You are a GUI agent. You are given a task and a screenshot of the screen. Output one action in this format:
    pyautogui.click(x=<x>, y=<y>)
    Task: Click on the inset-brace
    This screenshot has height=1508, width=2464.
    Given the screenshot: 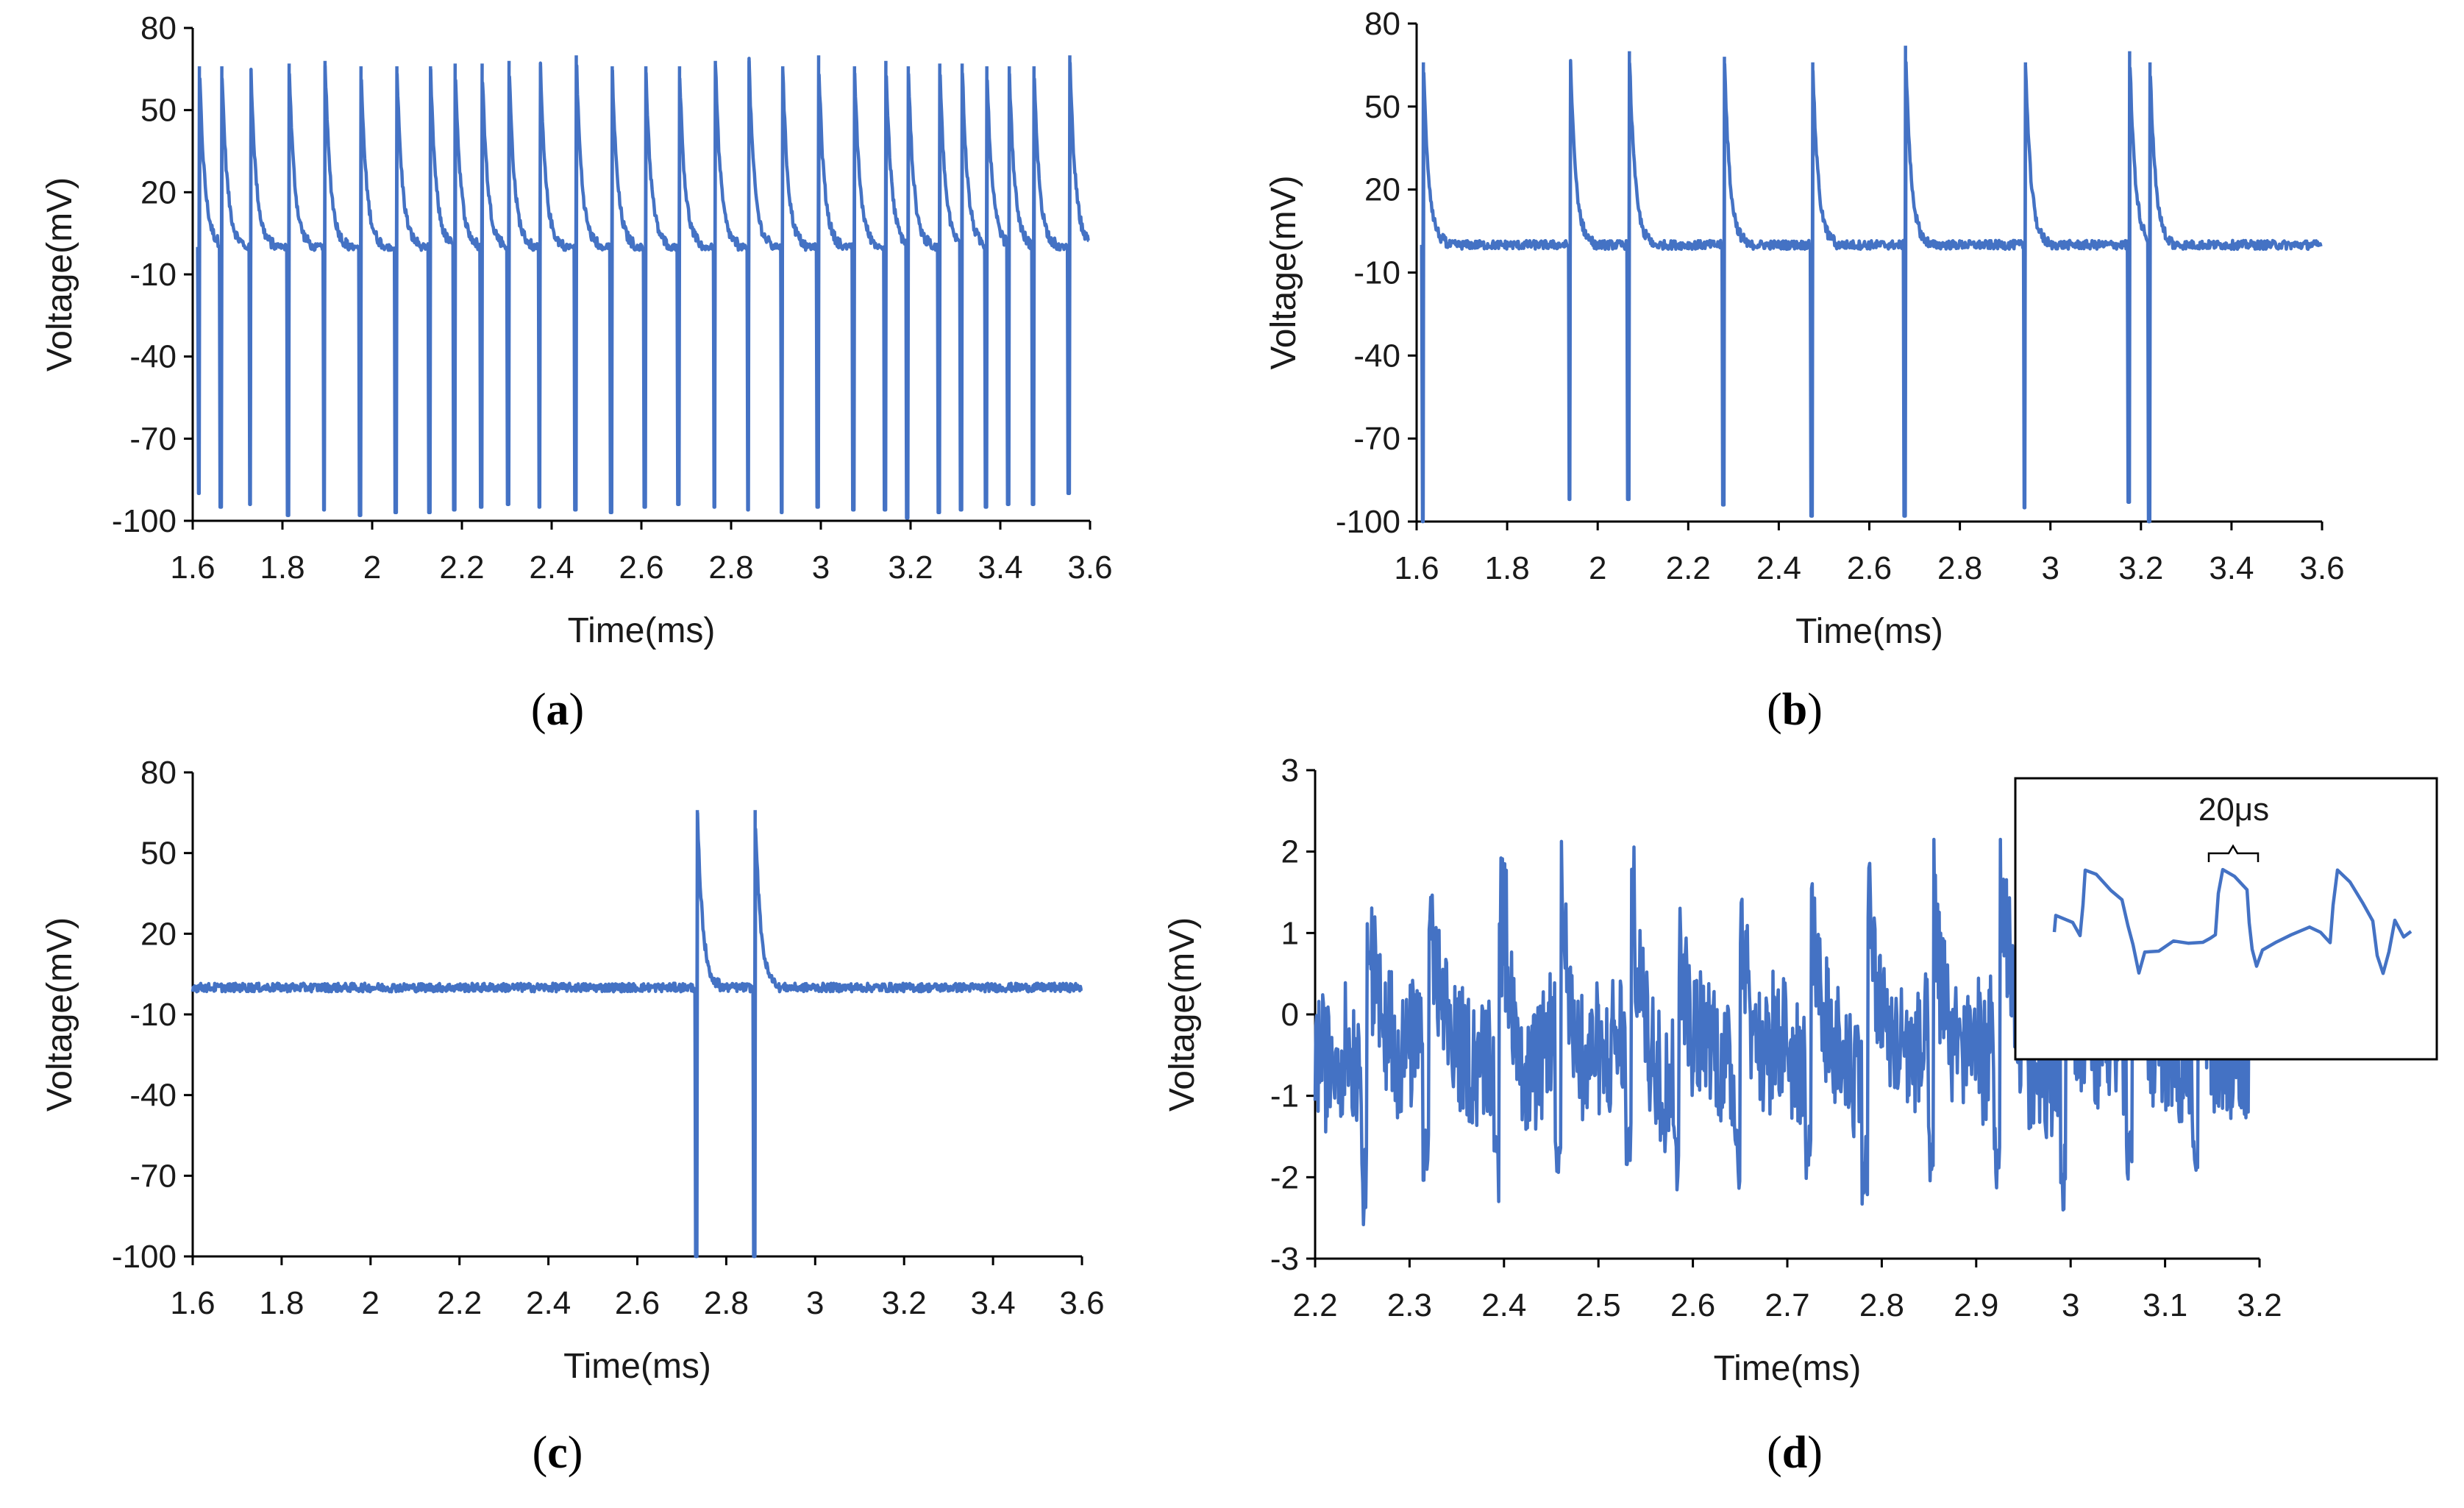 What is the action you would take?
    pyautogui.click(x=2233, y=853)
    